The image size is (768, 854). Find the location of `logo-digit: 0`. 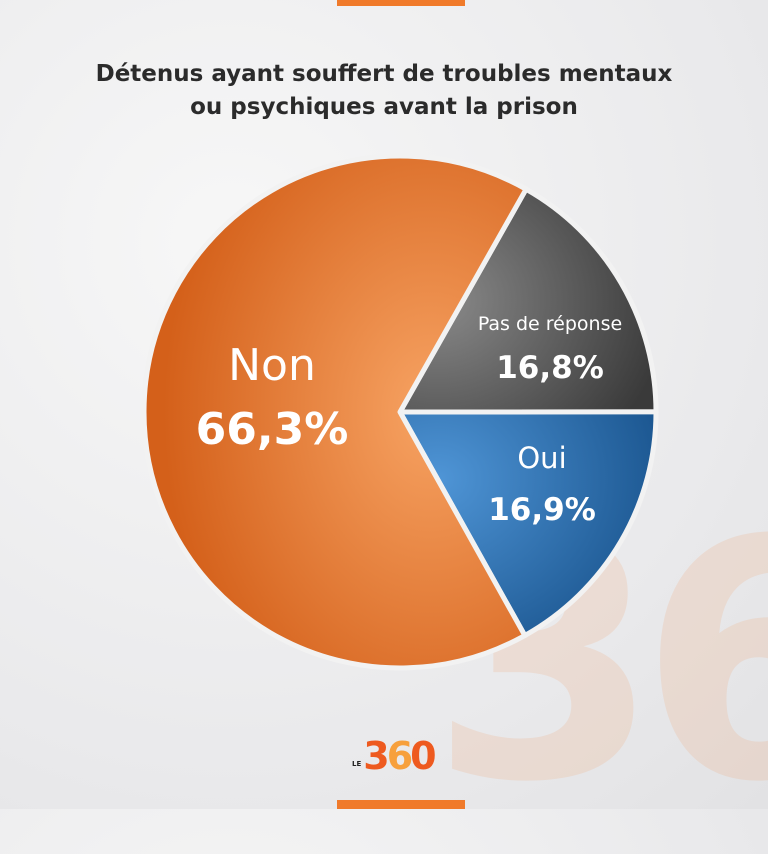

logo-digit: 0 is located at coordinates (423, 756).